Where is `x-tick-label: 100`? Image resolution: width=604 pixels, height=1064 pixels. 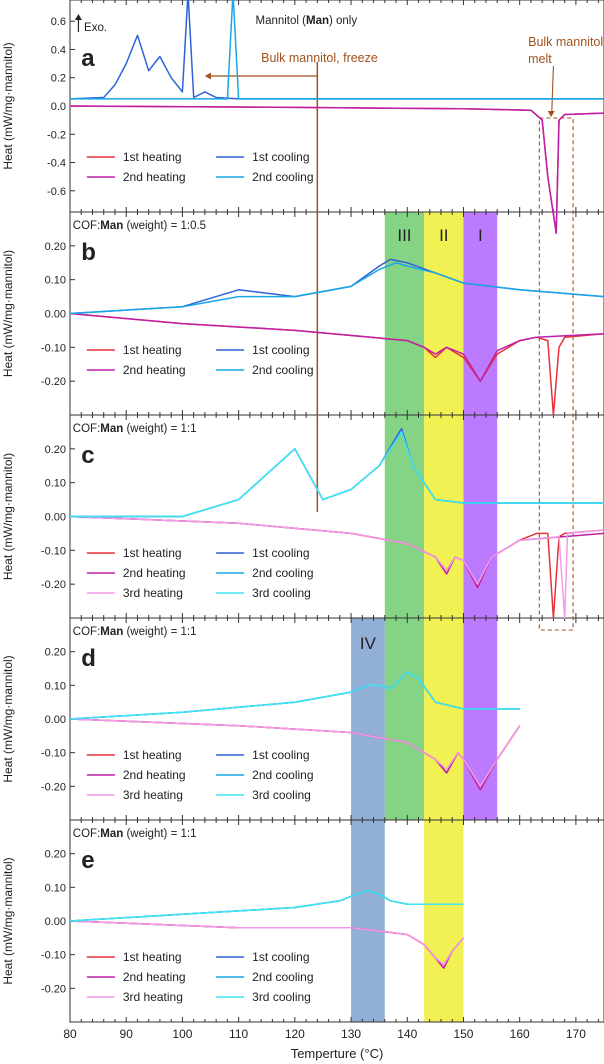
x-tick-label: 100 is located at coordinates (182, 1034).